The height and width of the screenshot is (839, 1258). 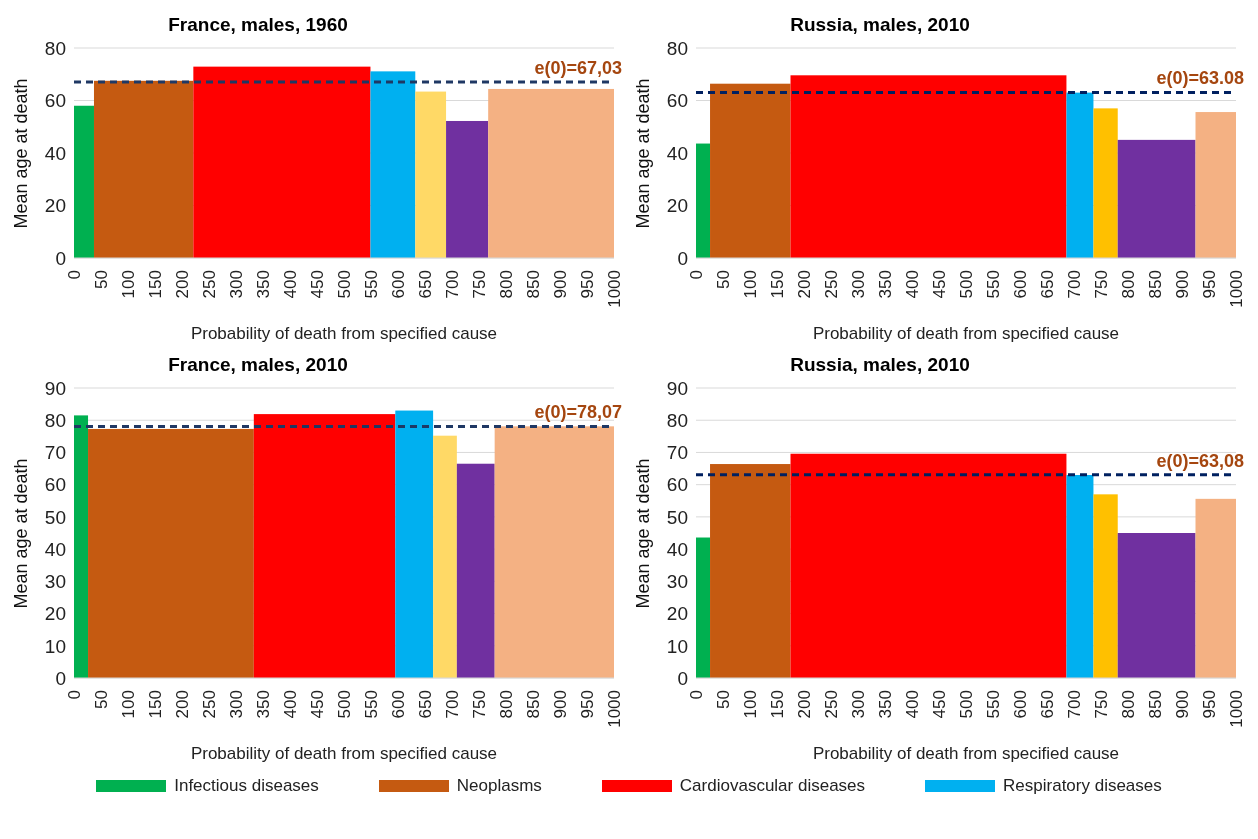 What do you see at coordinates (1200, 78) in the screenshot?
I see `ref-line-label: e(0)=63.08` at bounding box center [1200, 78].